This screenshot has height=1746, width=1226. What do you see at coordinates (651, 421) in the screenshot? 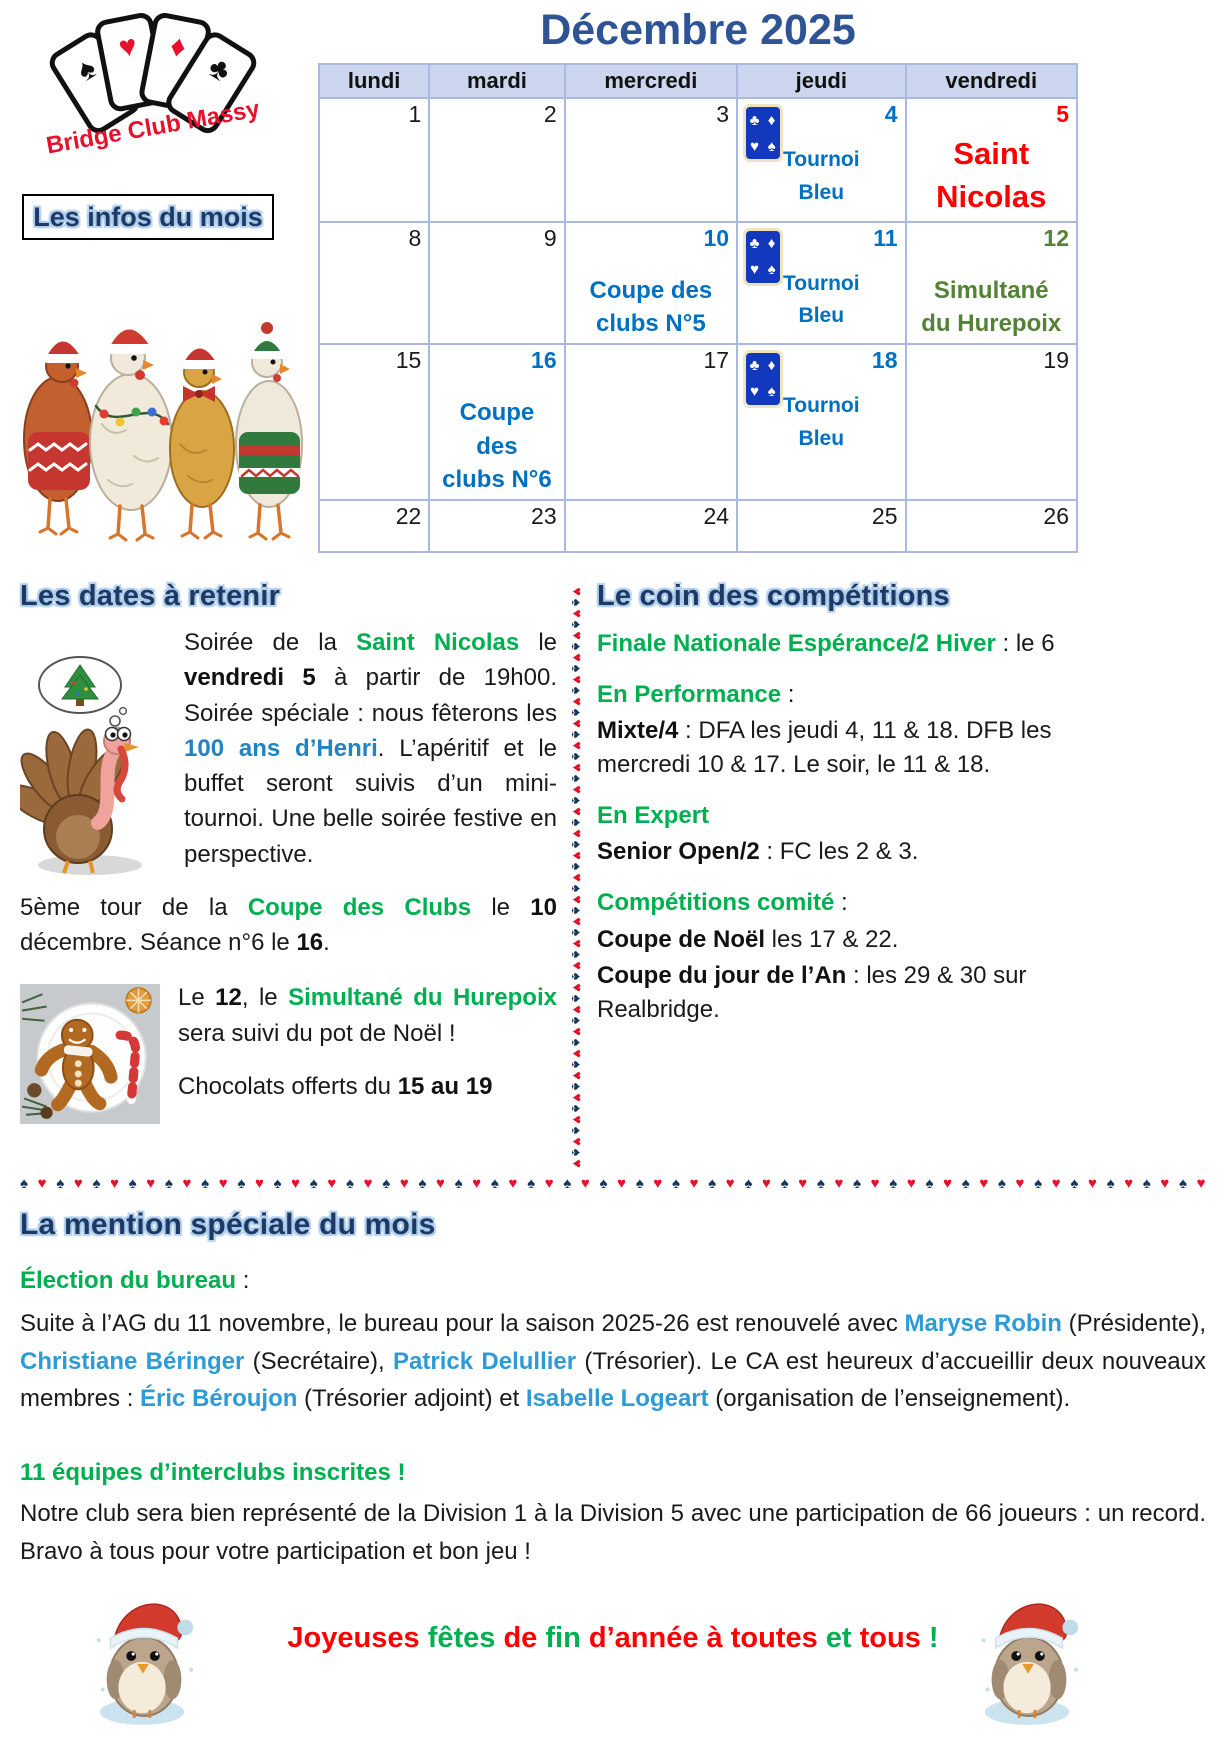
I see `calendar-cell: 17` at bounding box center [651, 421].